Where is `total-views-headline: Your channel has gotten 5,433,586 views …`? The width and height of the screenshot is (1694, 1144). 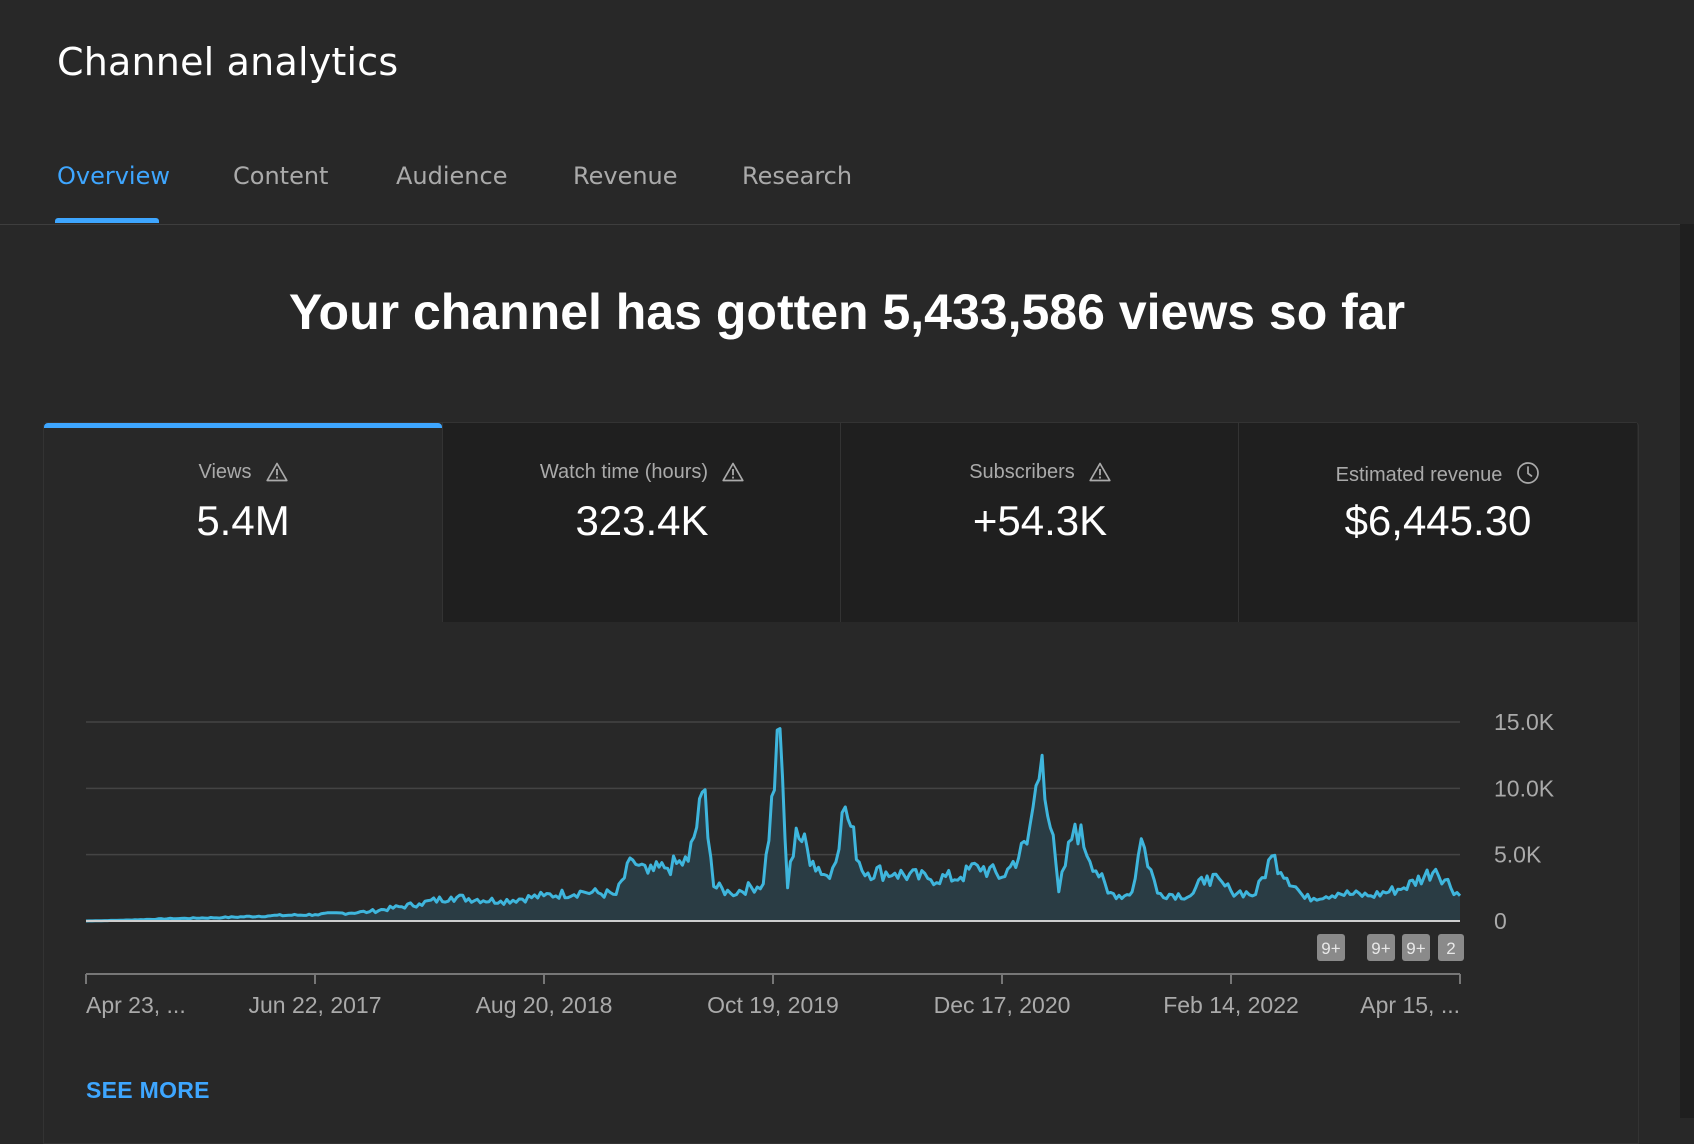
total-views-headline: Your channel has gotten 5,433,586 views … is located at coordinates (847, 312).